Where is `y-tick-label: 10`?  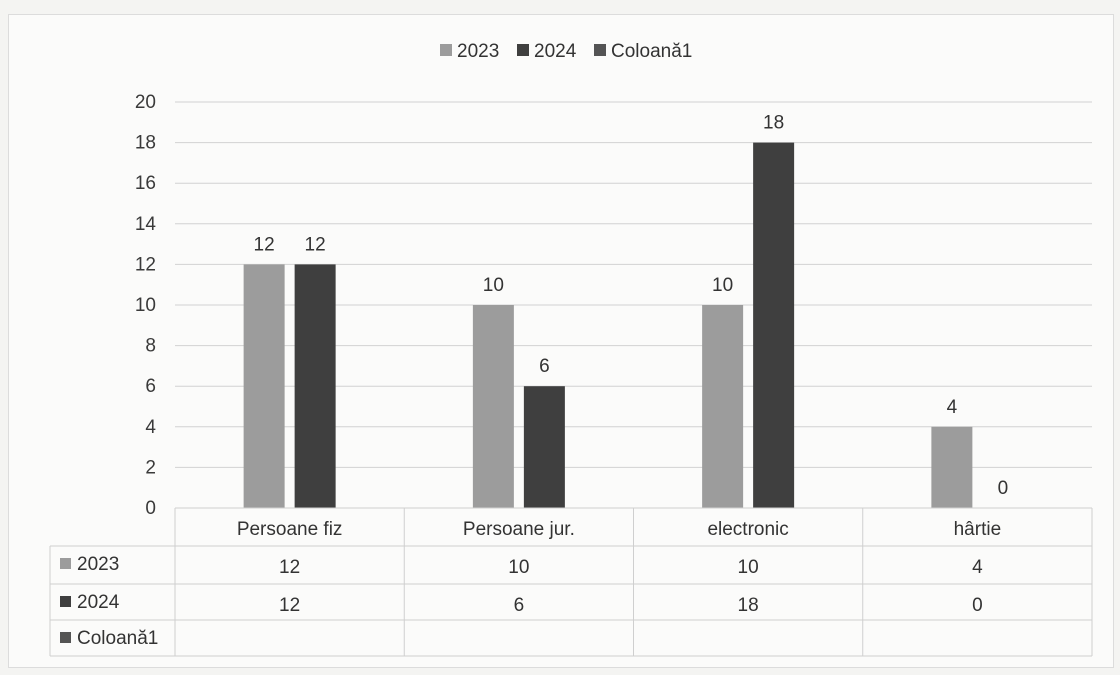
y-tick-label: 10 is located at coordinates (145, 305).